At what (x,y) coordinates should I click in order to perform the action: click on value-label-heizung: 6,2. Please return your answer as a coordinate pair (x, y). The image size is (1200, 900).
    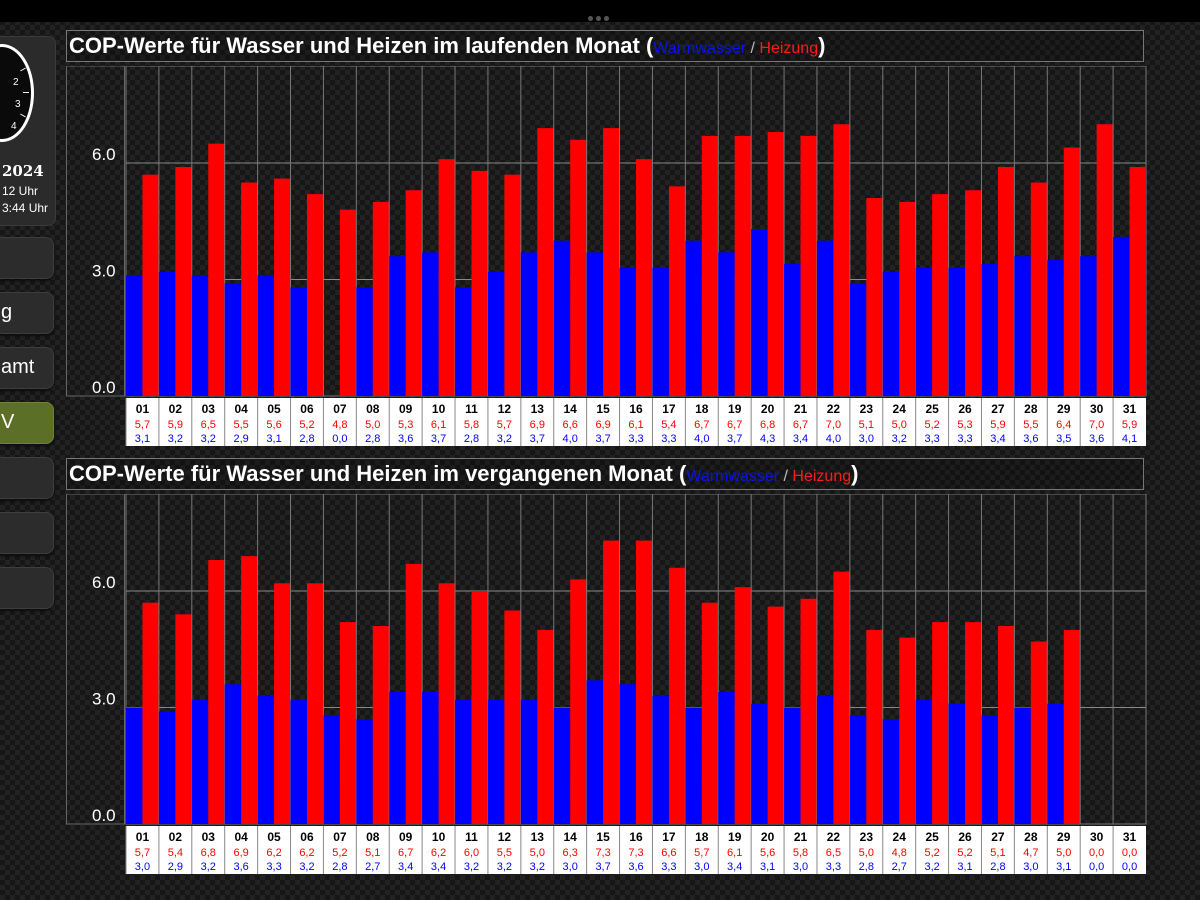
    Looking at the image, I should click on (306, 853).